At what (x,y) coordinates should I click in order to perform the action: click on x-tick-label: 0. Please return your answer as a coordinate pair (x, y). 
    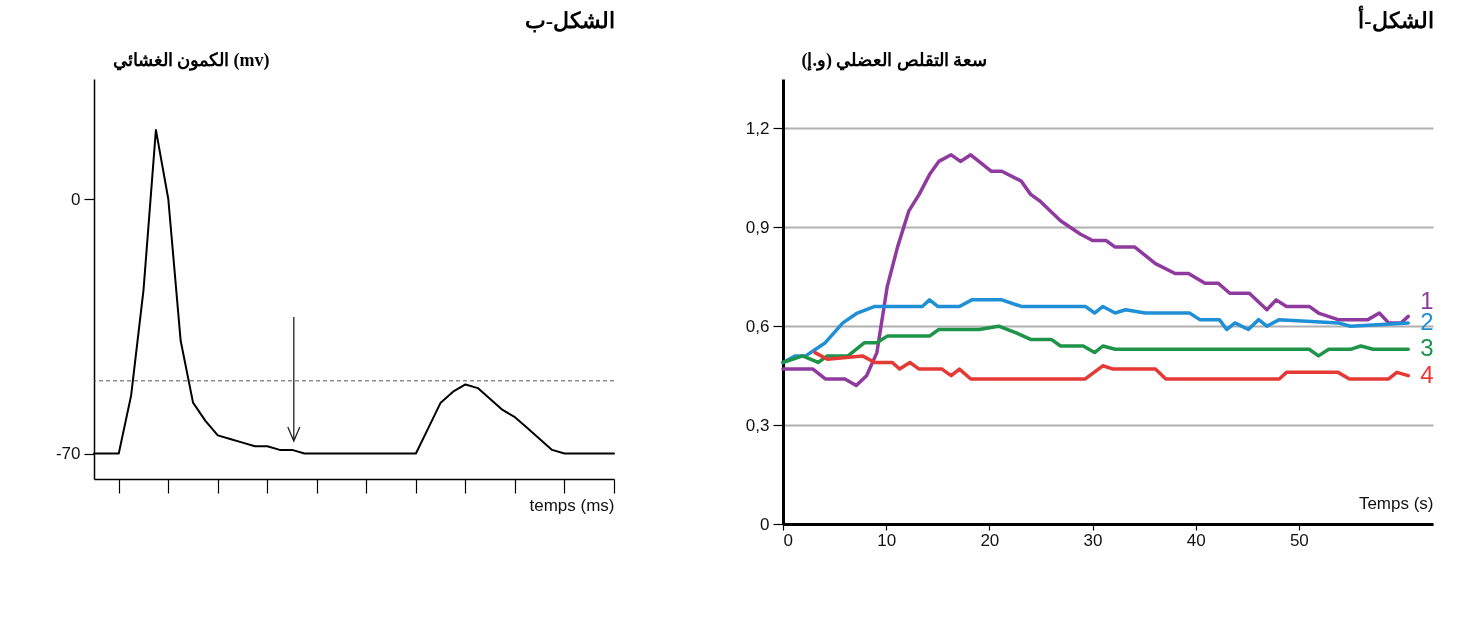
    Looking at the image, I should click on (788, 540).